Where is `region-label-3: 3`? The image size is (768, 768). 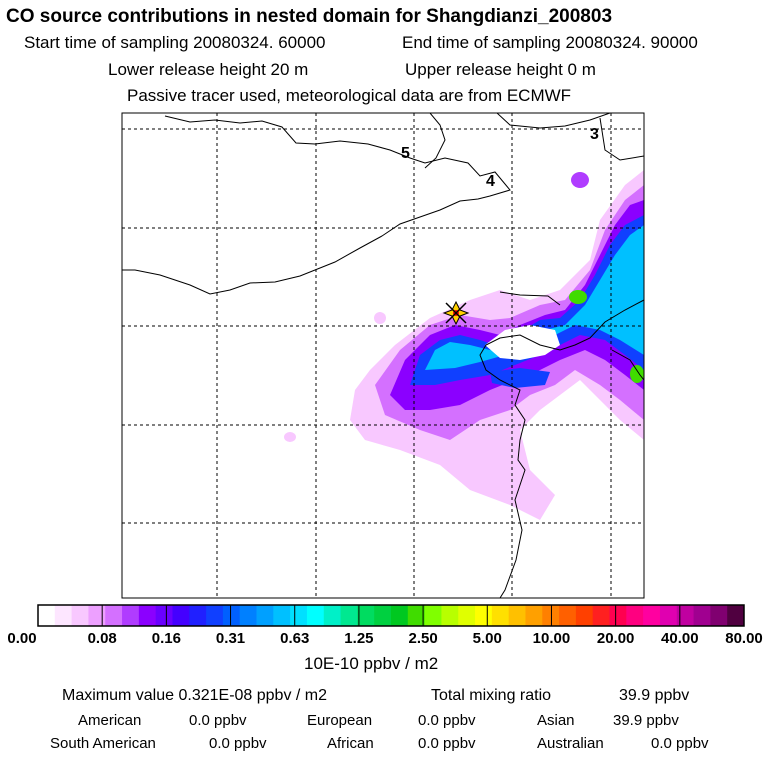
region-label-3: 3 is located at coordinates (594, 134).